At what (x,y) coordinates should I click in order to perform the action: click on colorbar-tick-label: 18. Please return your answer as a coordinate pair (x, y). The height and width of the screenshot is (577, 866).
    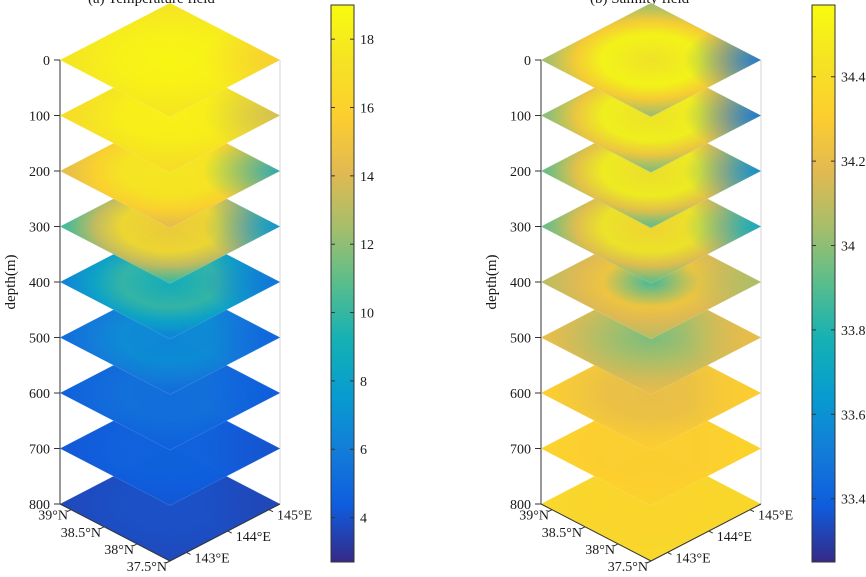
    Looking at the image, I should click on (367, 40).